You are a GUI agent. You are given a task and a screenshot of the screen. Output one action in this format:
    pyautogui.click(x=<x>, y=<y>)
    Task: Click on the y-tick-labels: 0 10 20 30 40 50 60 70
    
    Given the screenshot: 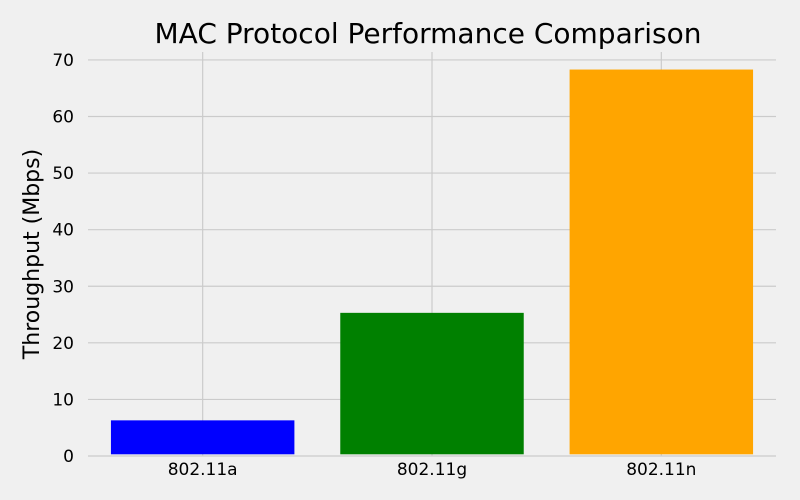 What is the action you would take?
    pyautogui.click(x=63, y=259)
    